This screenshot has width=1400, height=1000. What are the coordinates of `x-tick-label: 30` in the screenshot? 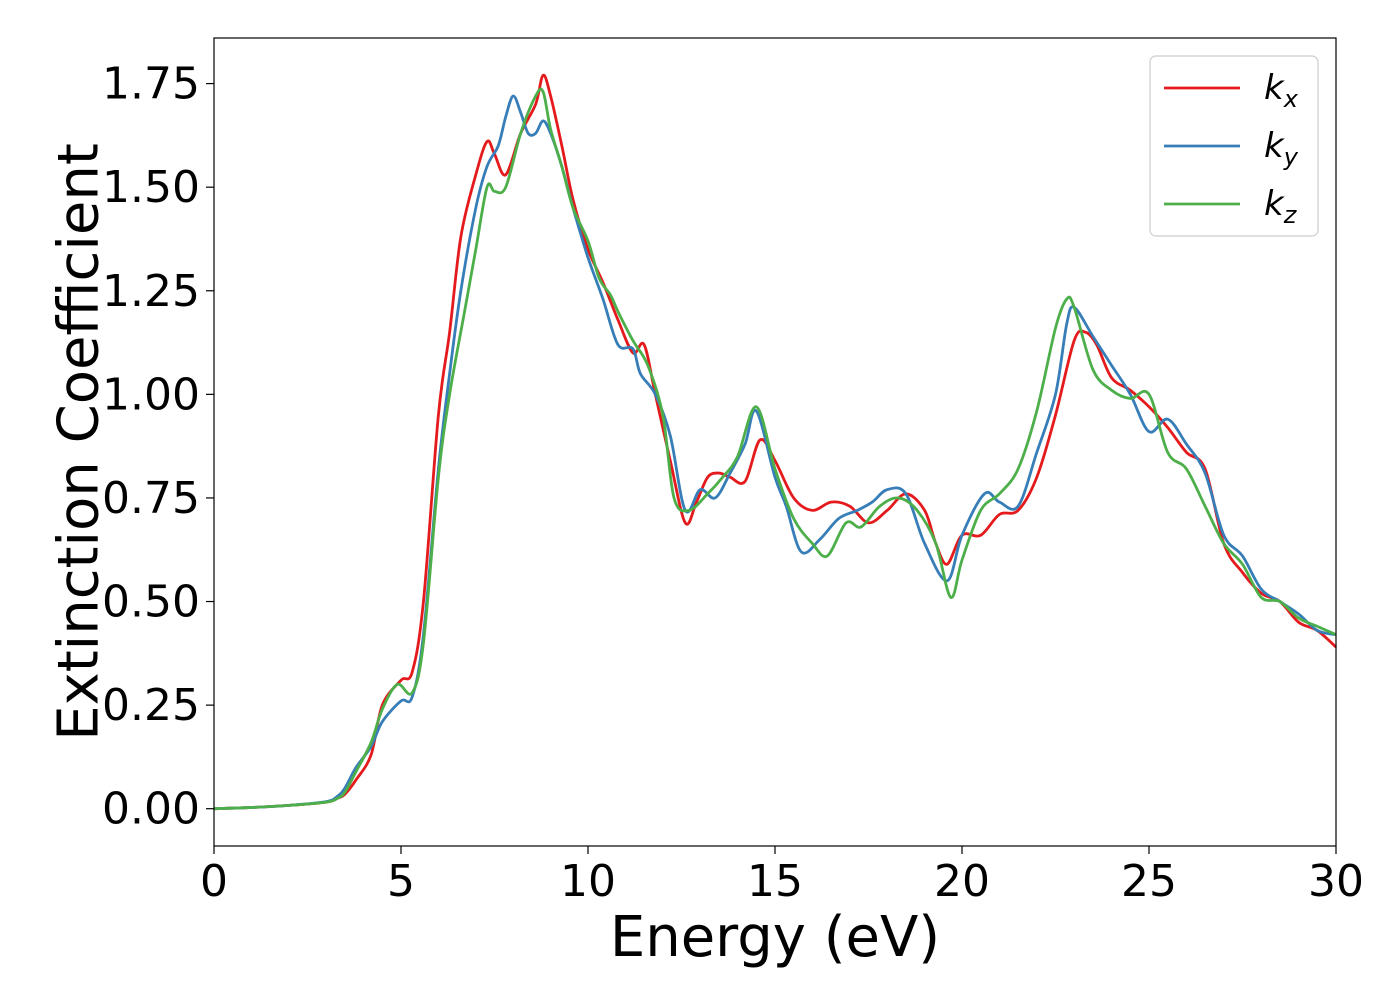 It's located at (1336, 881).